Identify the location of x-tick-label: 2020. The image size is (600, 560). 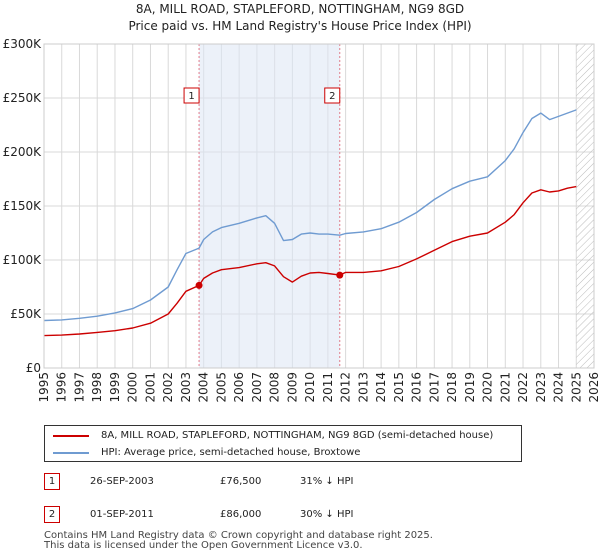
(488, 387).